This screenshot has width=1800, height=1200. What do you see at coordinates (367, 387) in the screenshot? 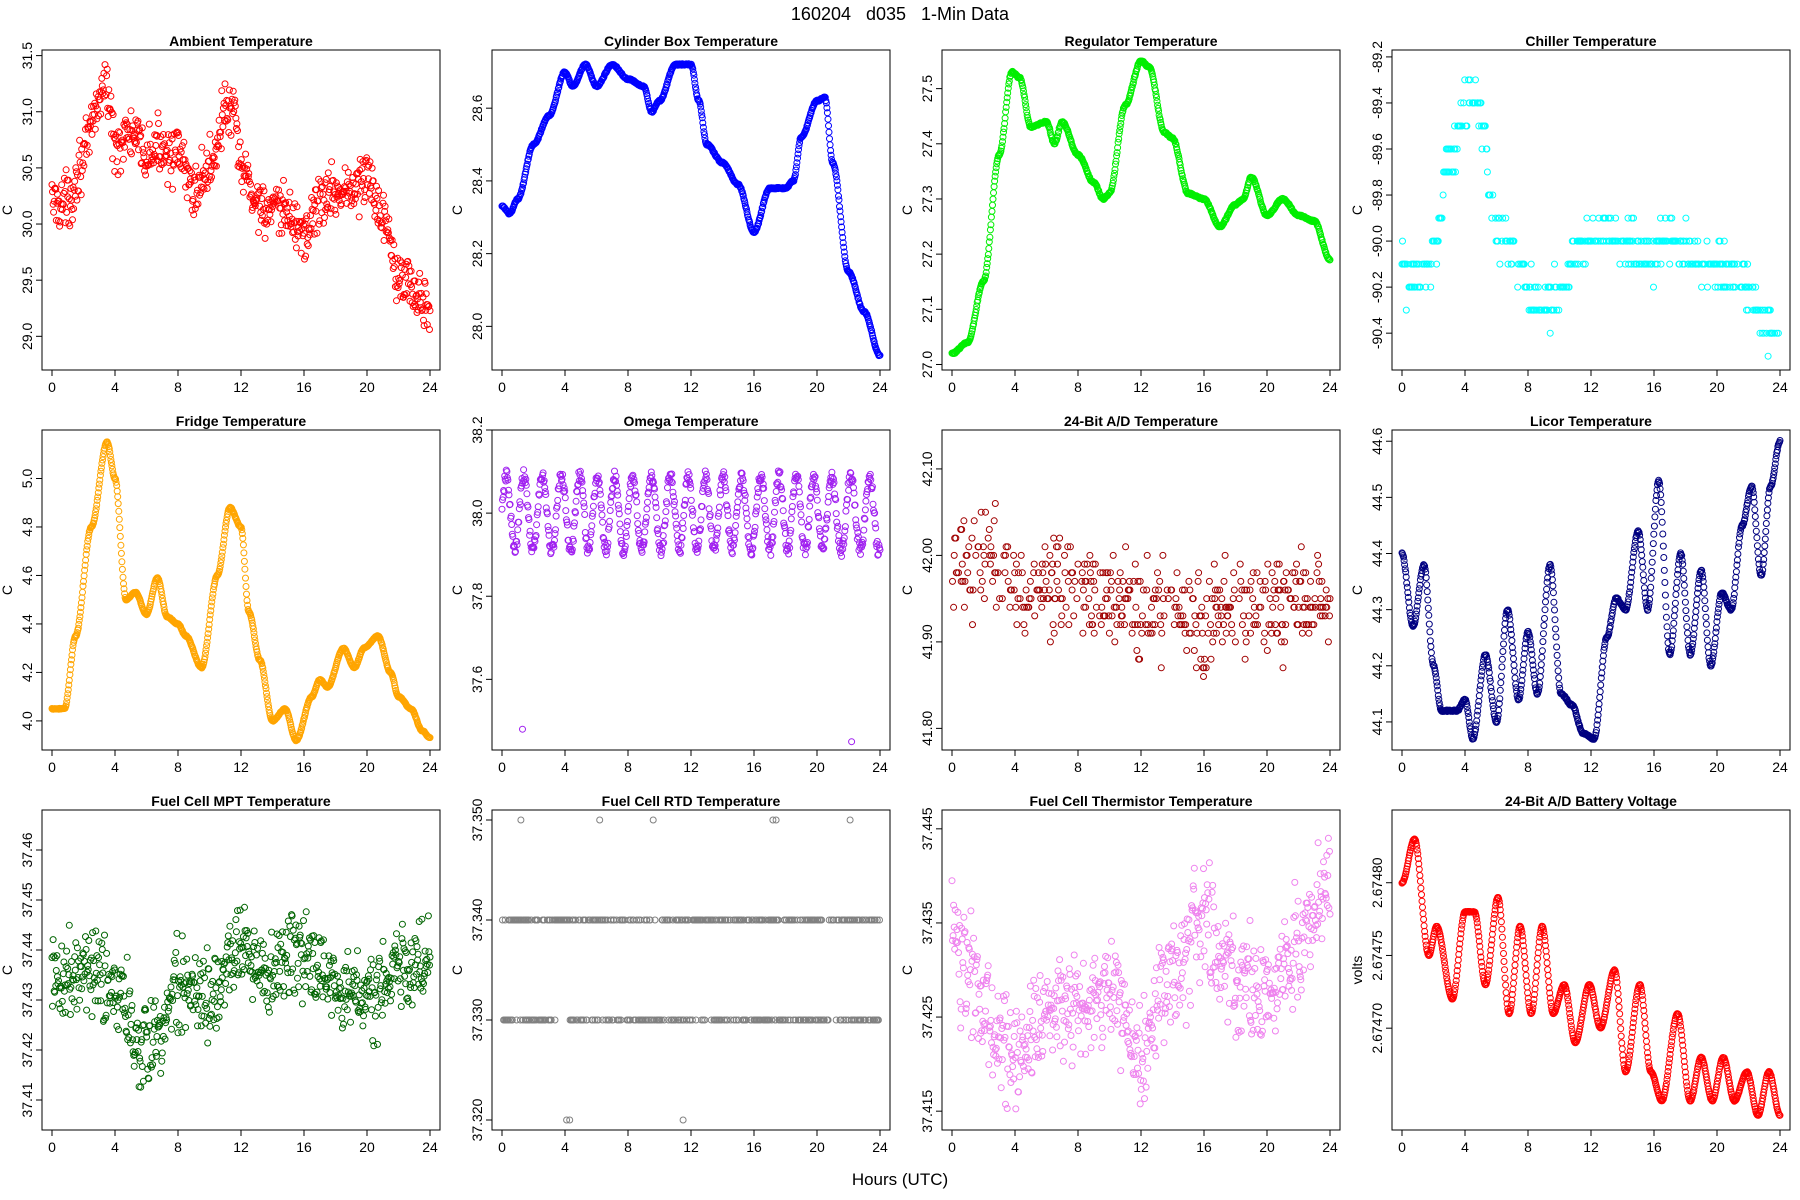
I see `x-tick-label: 20` at bounding box center [367, 387].